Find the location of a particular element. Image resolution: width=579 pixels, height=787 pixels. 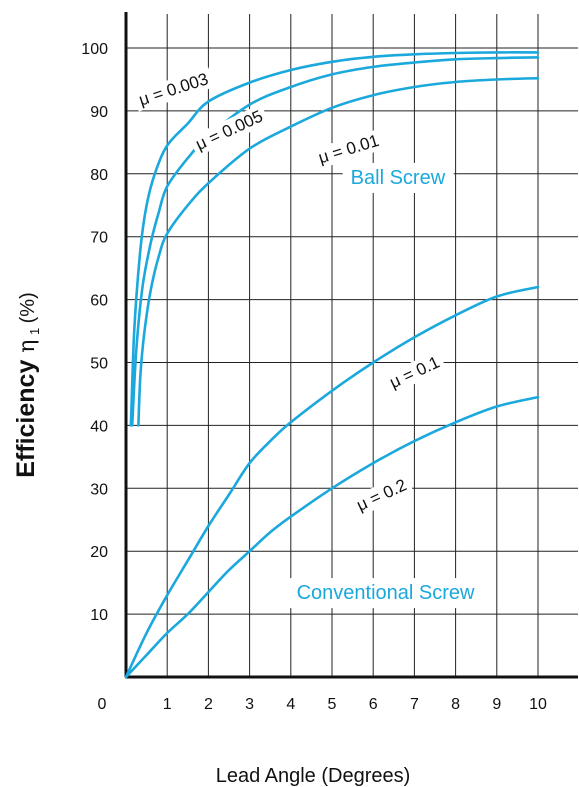

x-axis-title: Lead Angle (Degrees) is located at coordinates (313, 776).